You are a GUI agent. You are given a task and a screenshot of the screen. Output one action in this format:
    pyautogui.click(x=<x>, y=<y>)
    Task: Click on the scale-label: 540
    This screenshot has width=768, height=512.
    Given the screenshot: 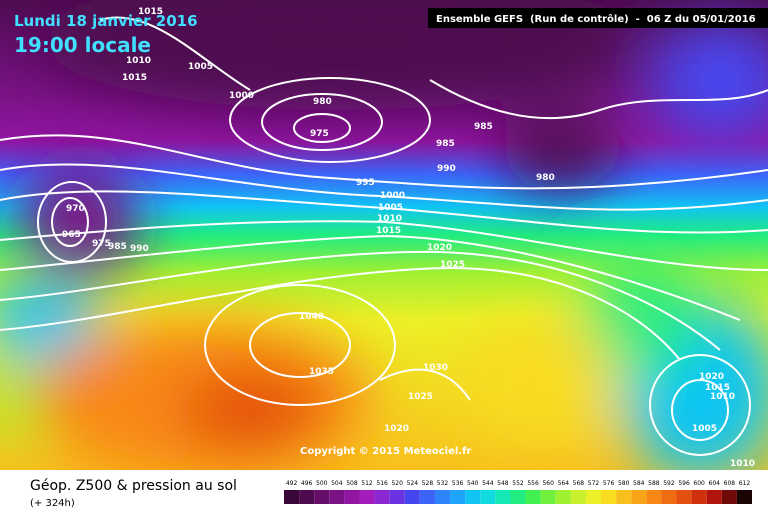 What is the action you would take?
    pyautogui.click(x=473, y=483)
    